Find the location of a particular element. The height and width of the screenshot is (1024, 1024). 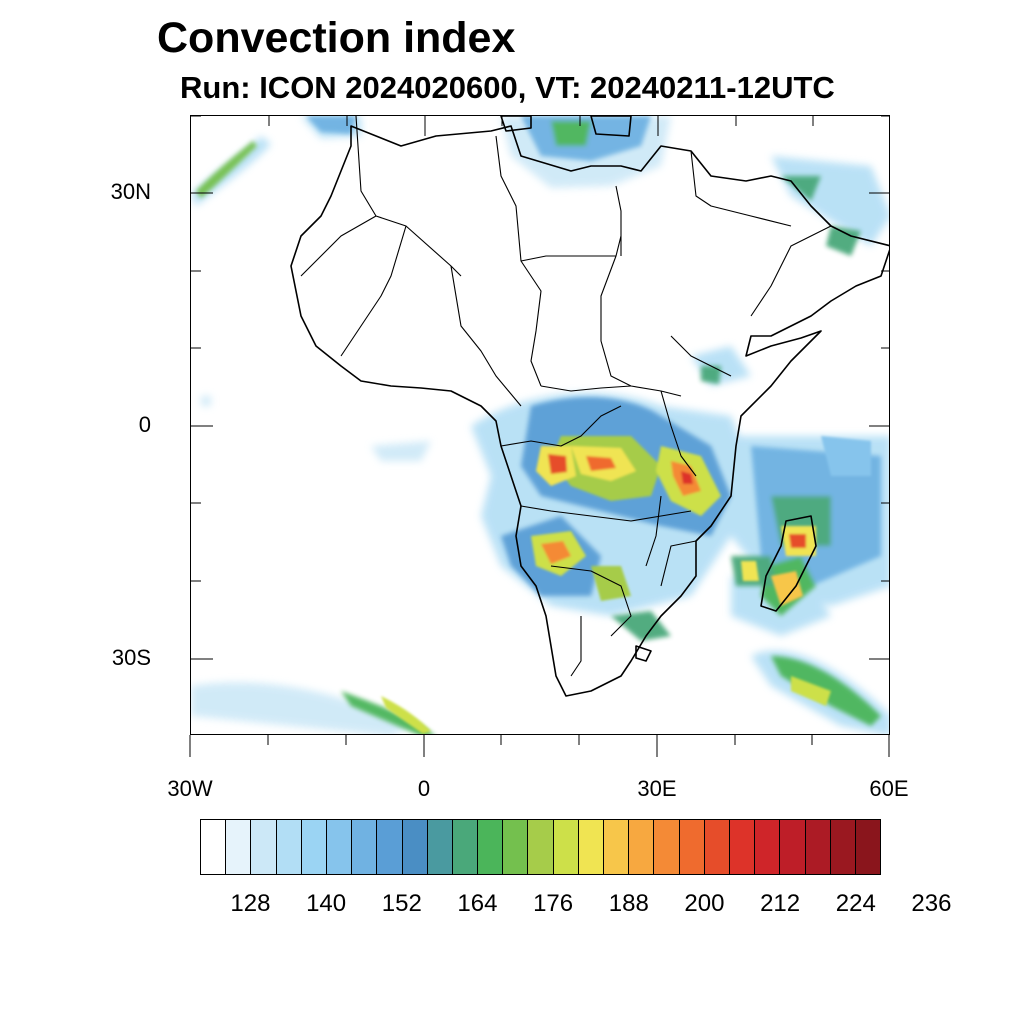

colorbar-label: 212 is located at coordinates (780, 903).